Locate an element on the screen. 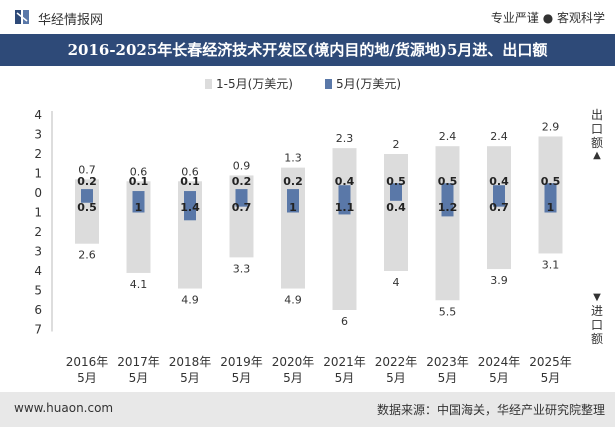 The image size is (615, 427). x-tick-label-year: 2017年 is located at coordinates (138, 362).